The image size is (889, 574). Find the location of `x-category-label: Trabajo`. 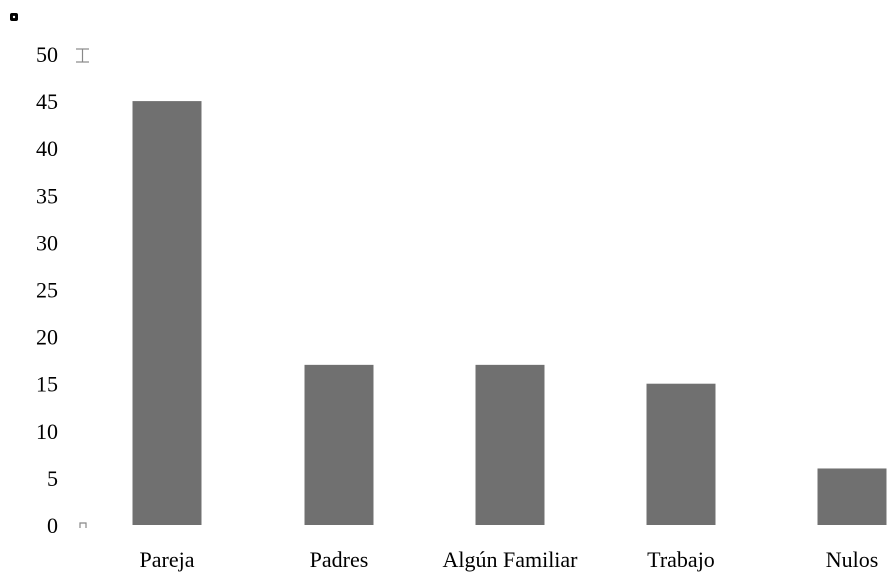

x-category-label: Trabajo is located at coordinates (681, 559).